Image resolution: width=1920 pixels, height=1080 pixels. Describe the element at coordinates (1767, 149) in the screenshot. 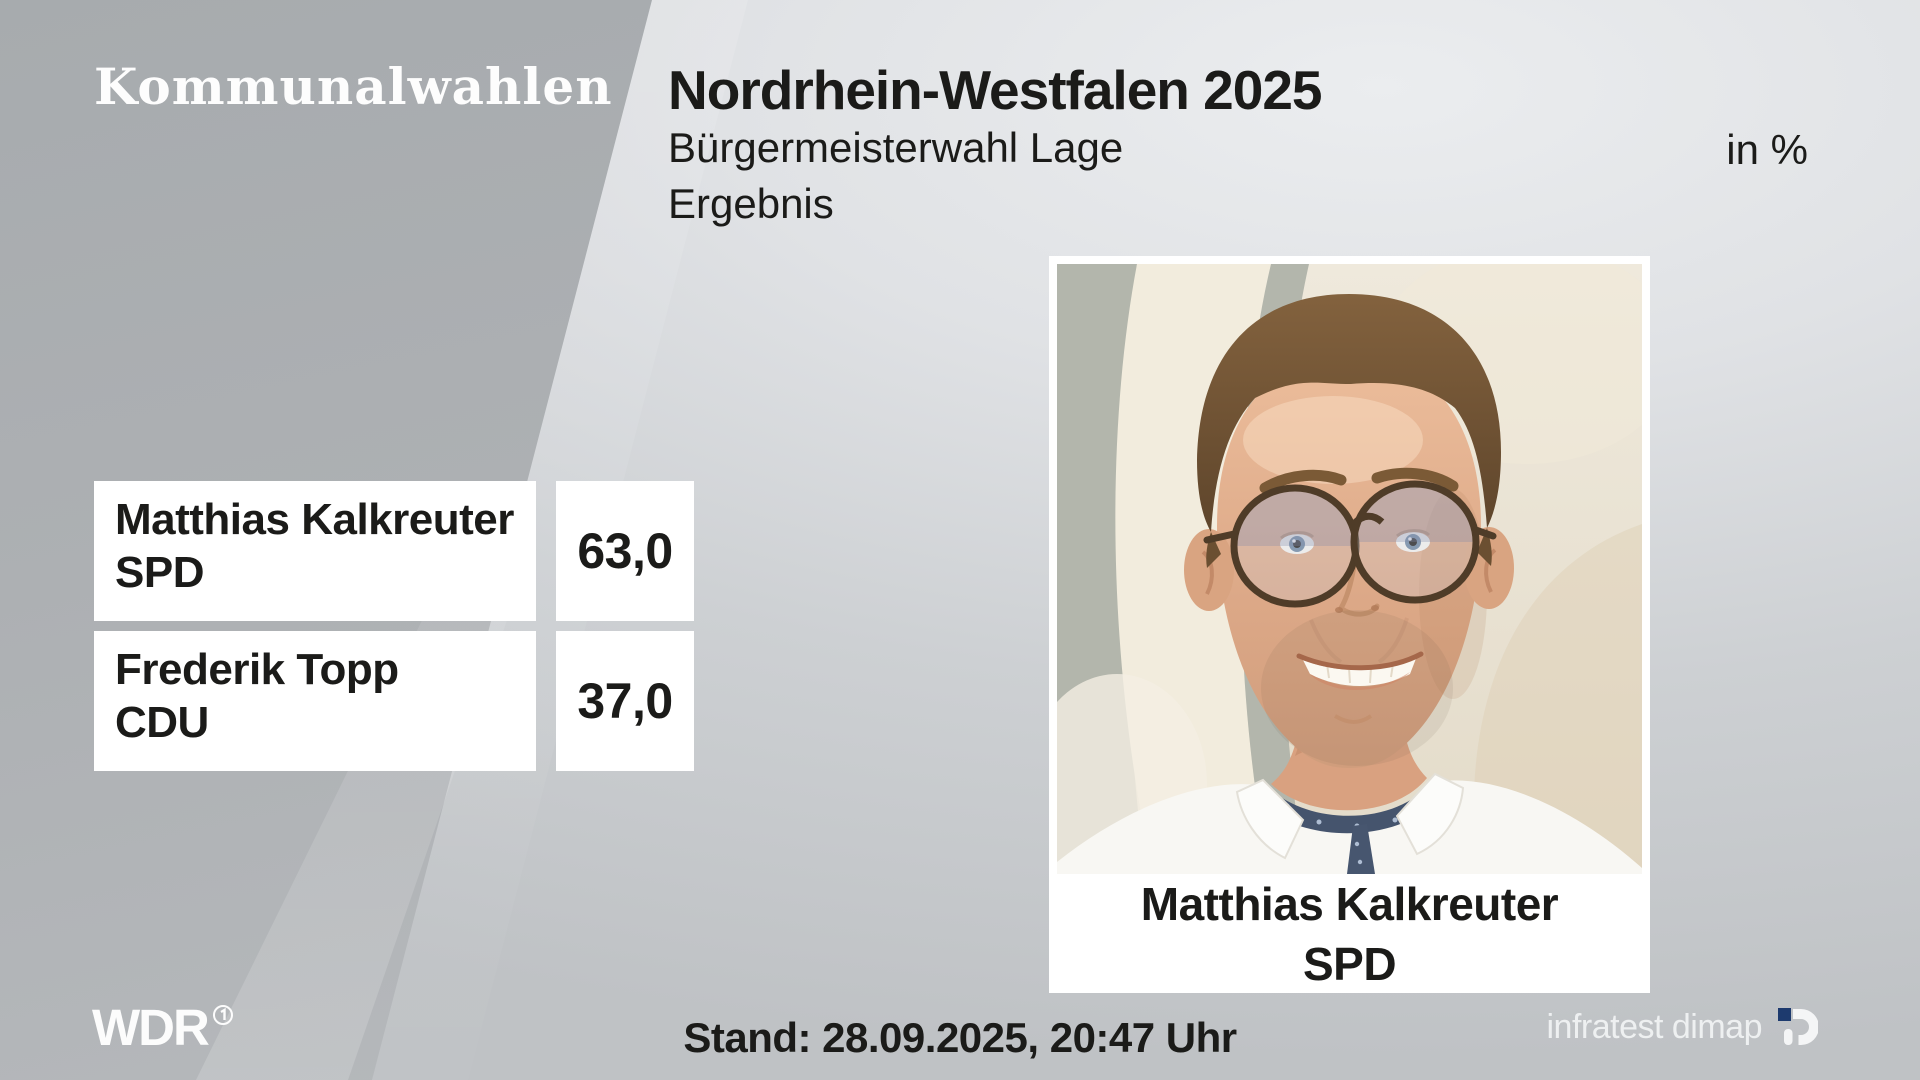

I see `unit-label: in %` at that location.